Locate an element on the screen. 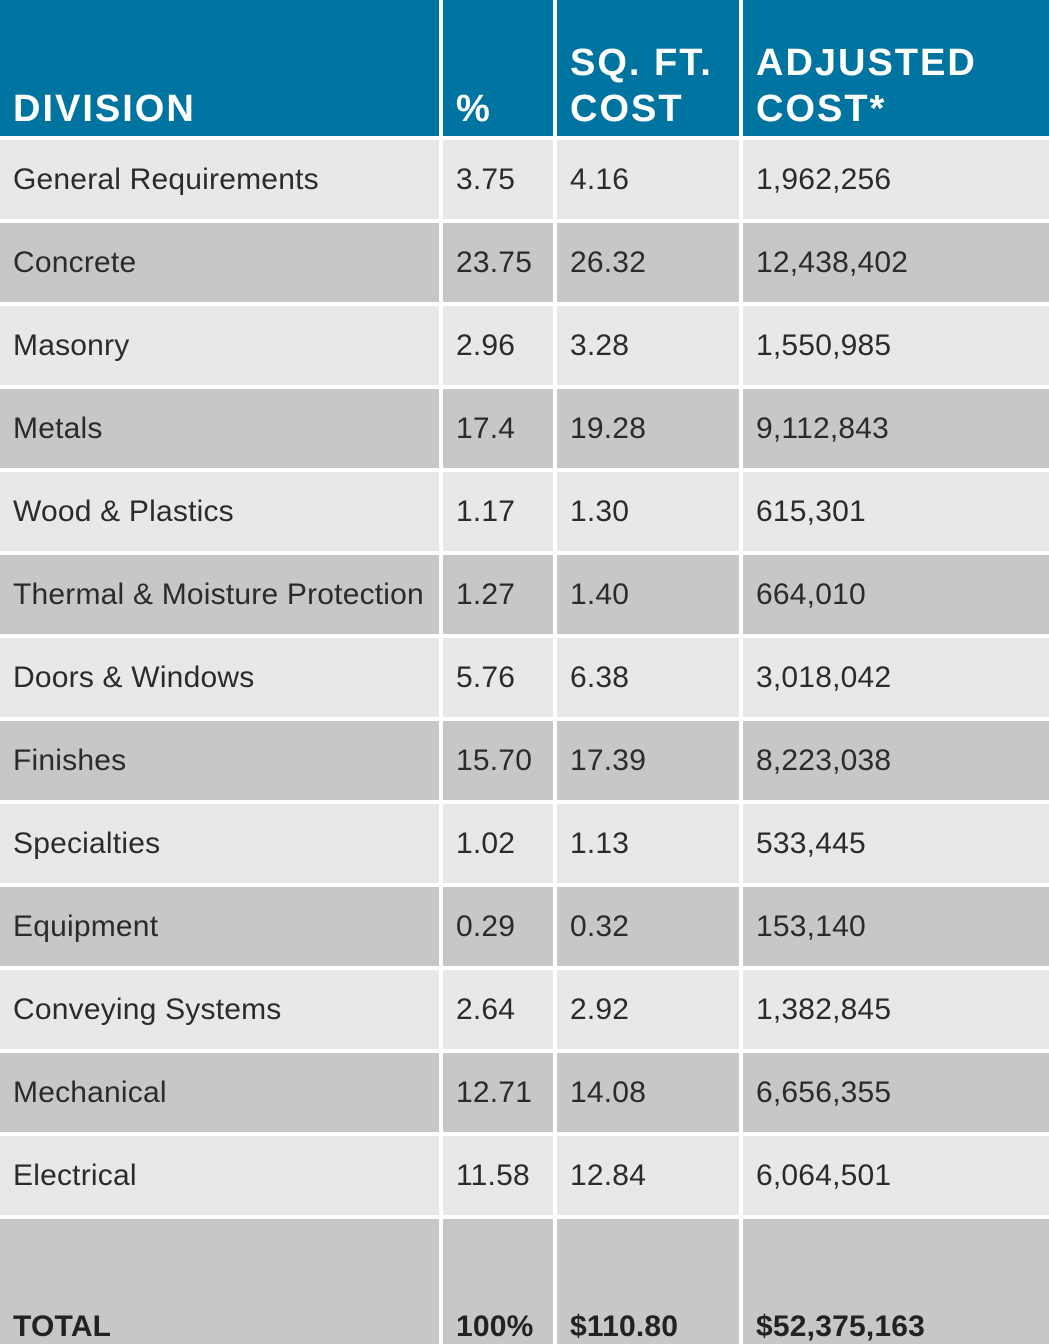  table-cell-division: Electrical is located at coordinates (221, 1177).